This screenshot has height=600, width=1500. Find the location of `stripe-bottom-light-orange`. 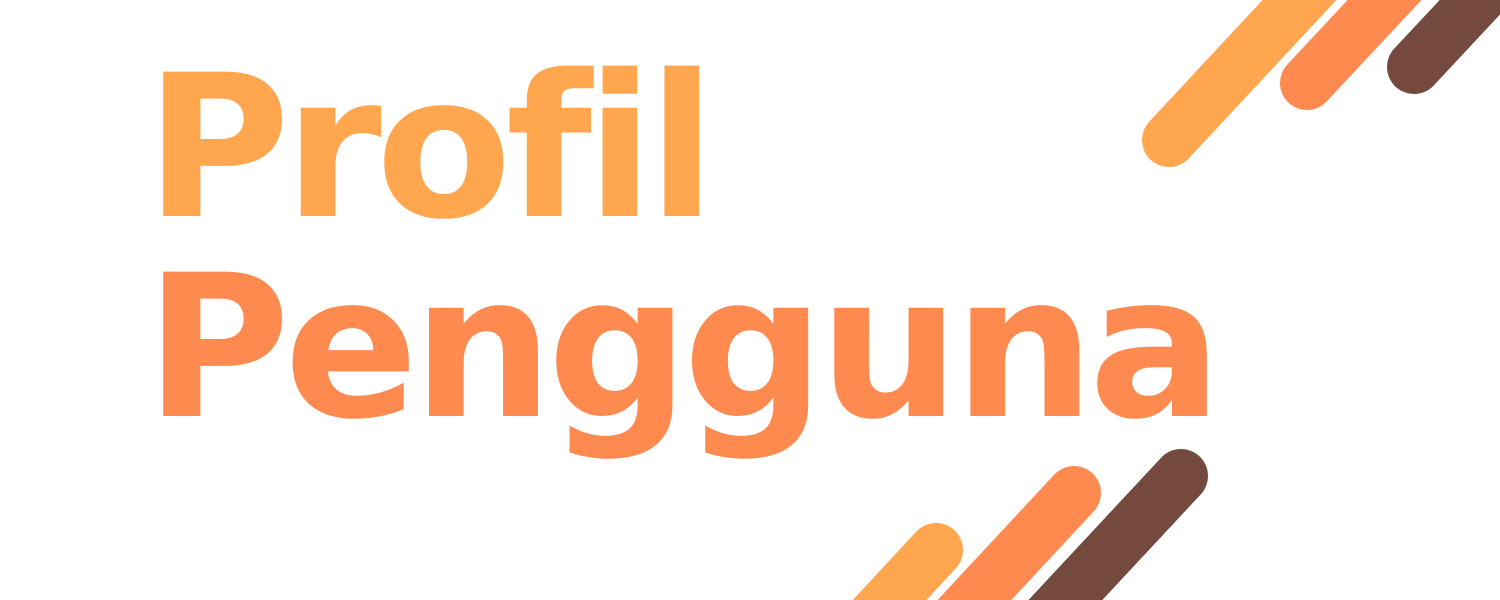

stripe-bottom-light-orange is located at coordinates (907, 561).